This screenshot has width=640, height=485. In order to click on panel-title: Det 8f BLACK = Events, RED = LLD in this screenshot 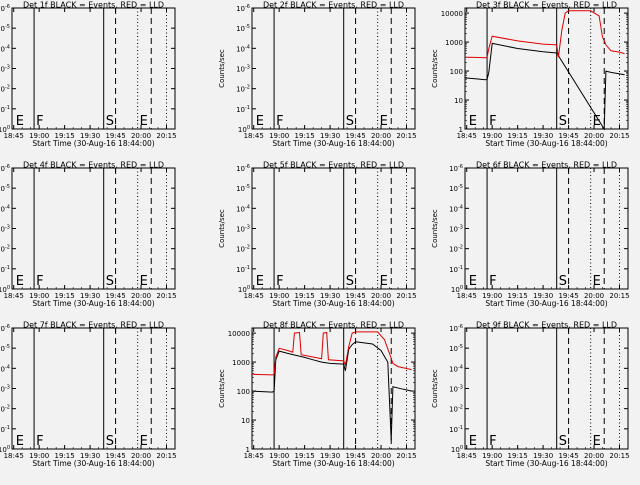, I will do `click(333, 325)`.